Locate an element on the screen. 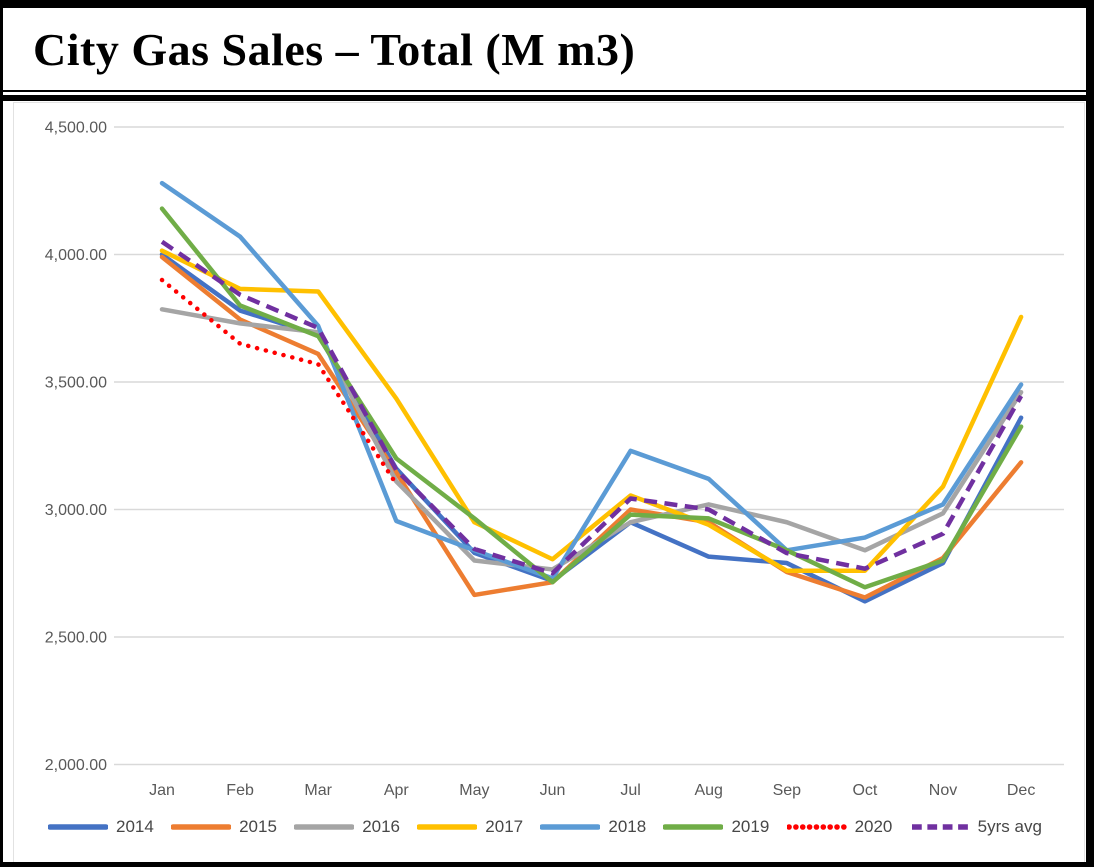  x-axis-label: Nov is located at coordinates (943, 790).